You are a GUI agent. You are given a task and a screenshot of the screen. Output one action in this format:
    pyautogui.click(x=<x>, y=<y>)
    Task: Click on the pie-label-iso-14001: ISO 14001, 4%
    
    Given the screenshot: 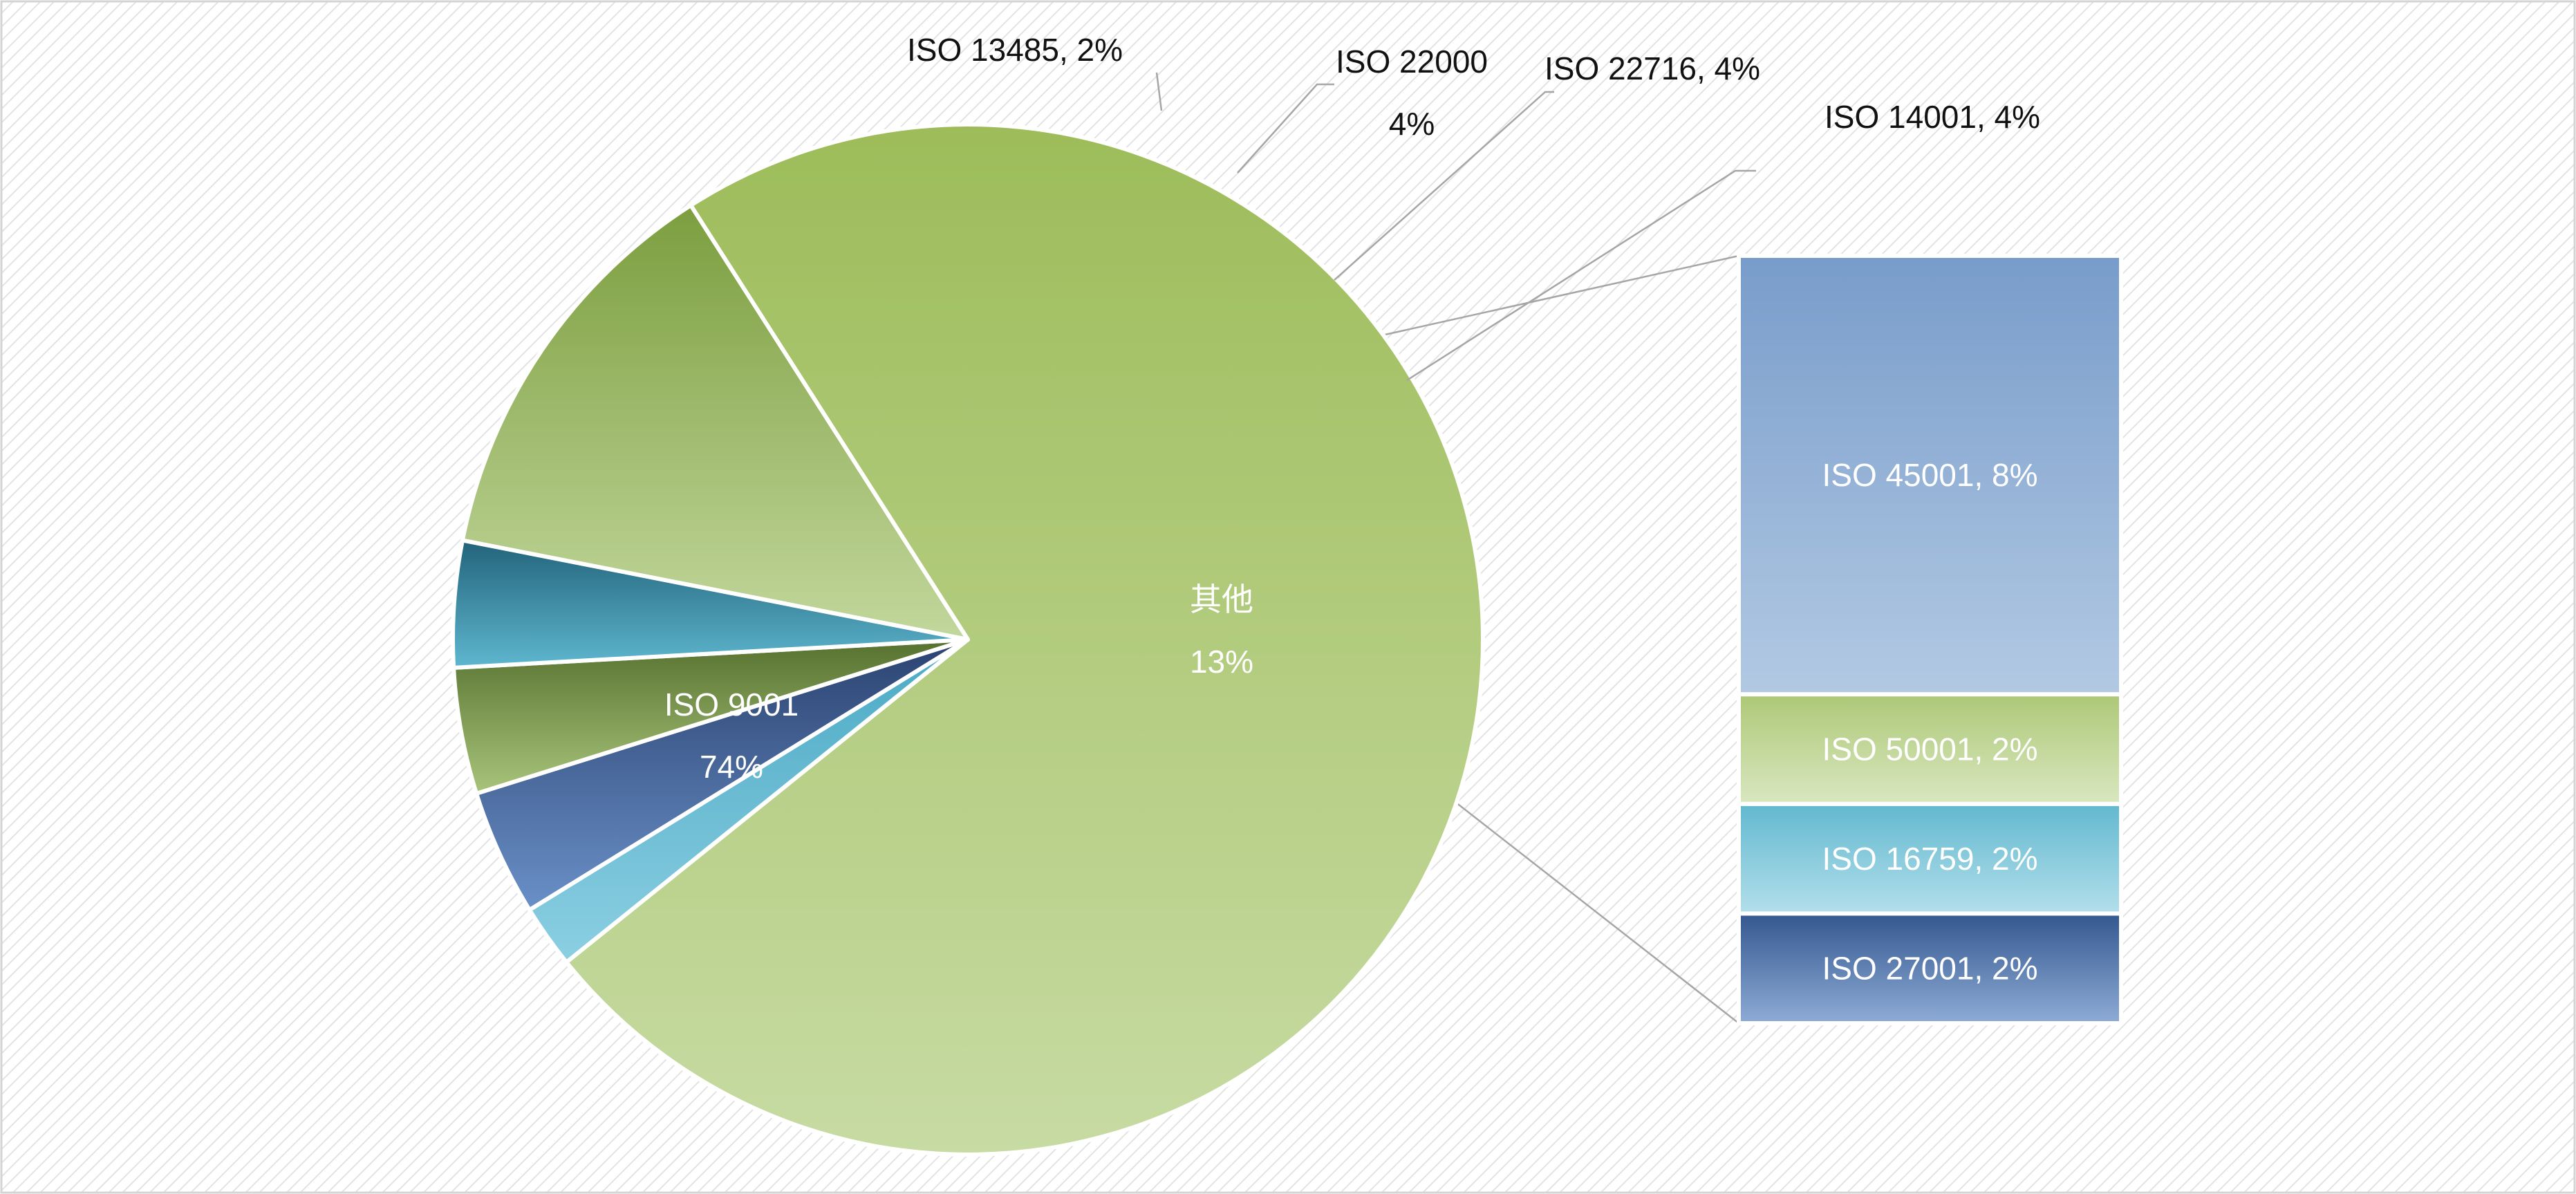 What is the action you would take?
    pyautogui.click(x=1932, y=117)
    